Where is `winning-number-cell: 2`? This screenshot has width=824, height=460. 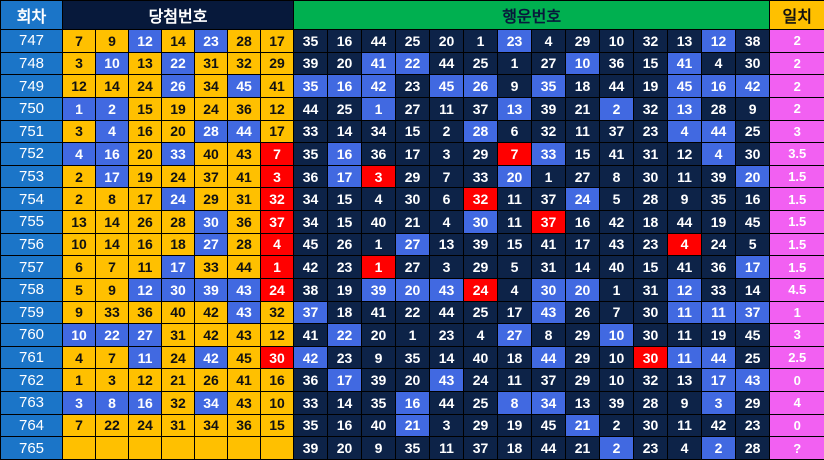
winning-number-cell: 2 is located at coordinates (79, 199).